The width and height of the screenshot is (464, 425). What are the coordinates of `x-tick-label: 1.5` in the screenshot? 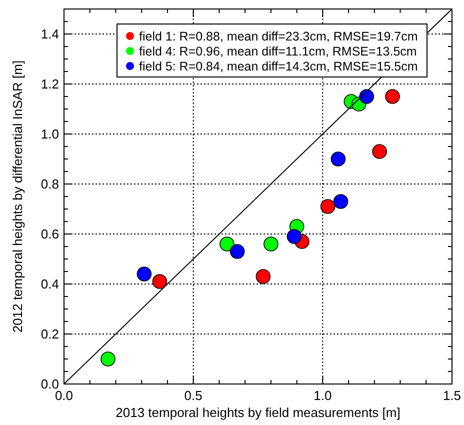 It's located at (452, 395).